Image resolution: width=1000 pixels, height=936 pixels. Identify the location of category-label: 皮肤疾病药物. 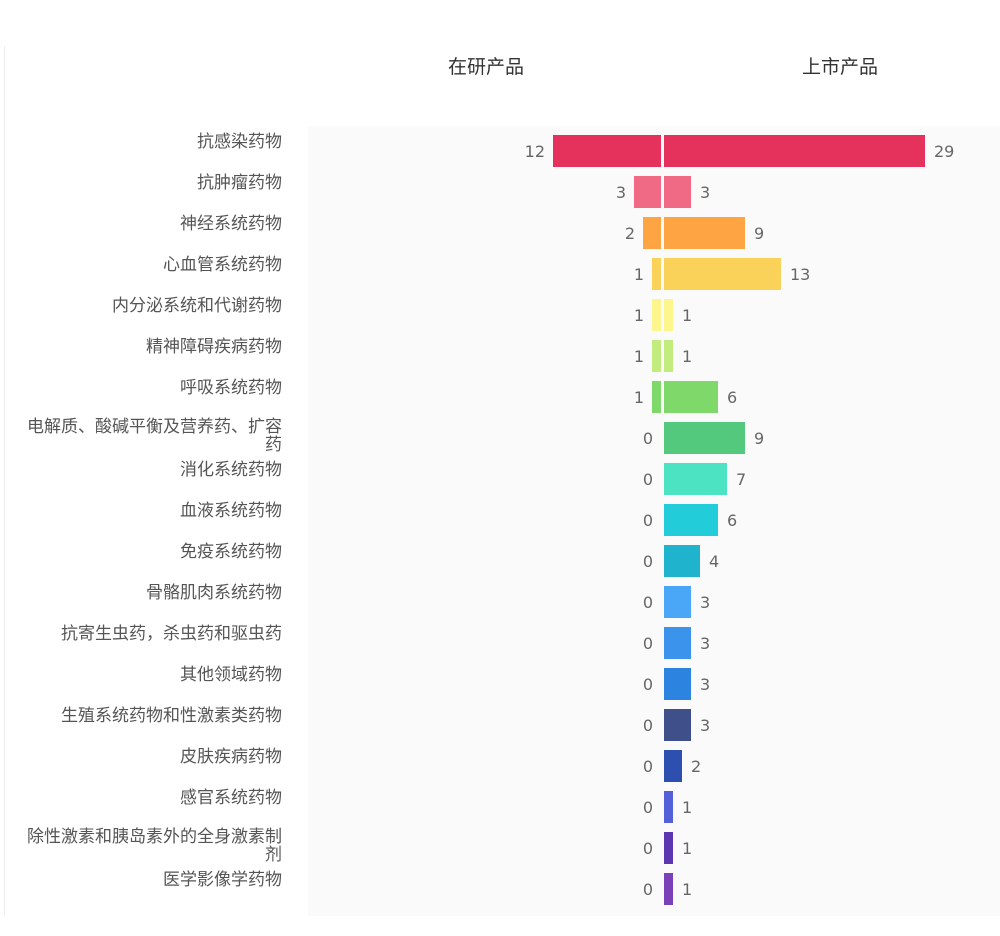
(231, 757).